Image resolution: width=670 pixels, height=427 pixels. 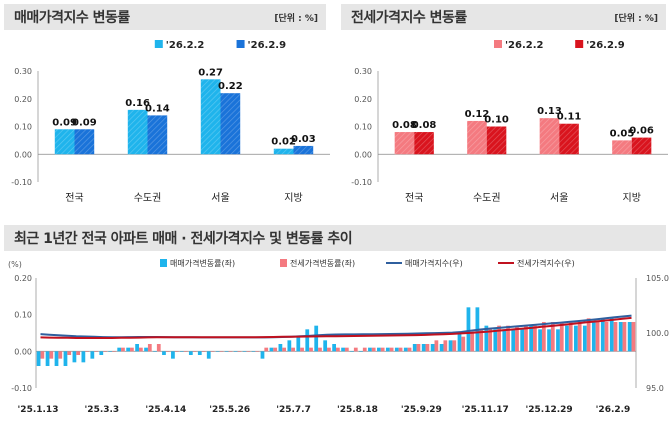 I want to click on sale-legend-label: '26.2.9, so click(x=267, y=45).